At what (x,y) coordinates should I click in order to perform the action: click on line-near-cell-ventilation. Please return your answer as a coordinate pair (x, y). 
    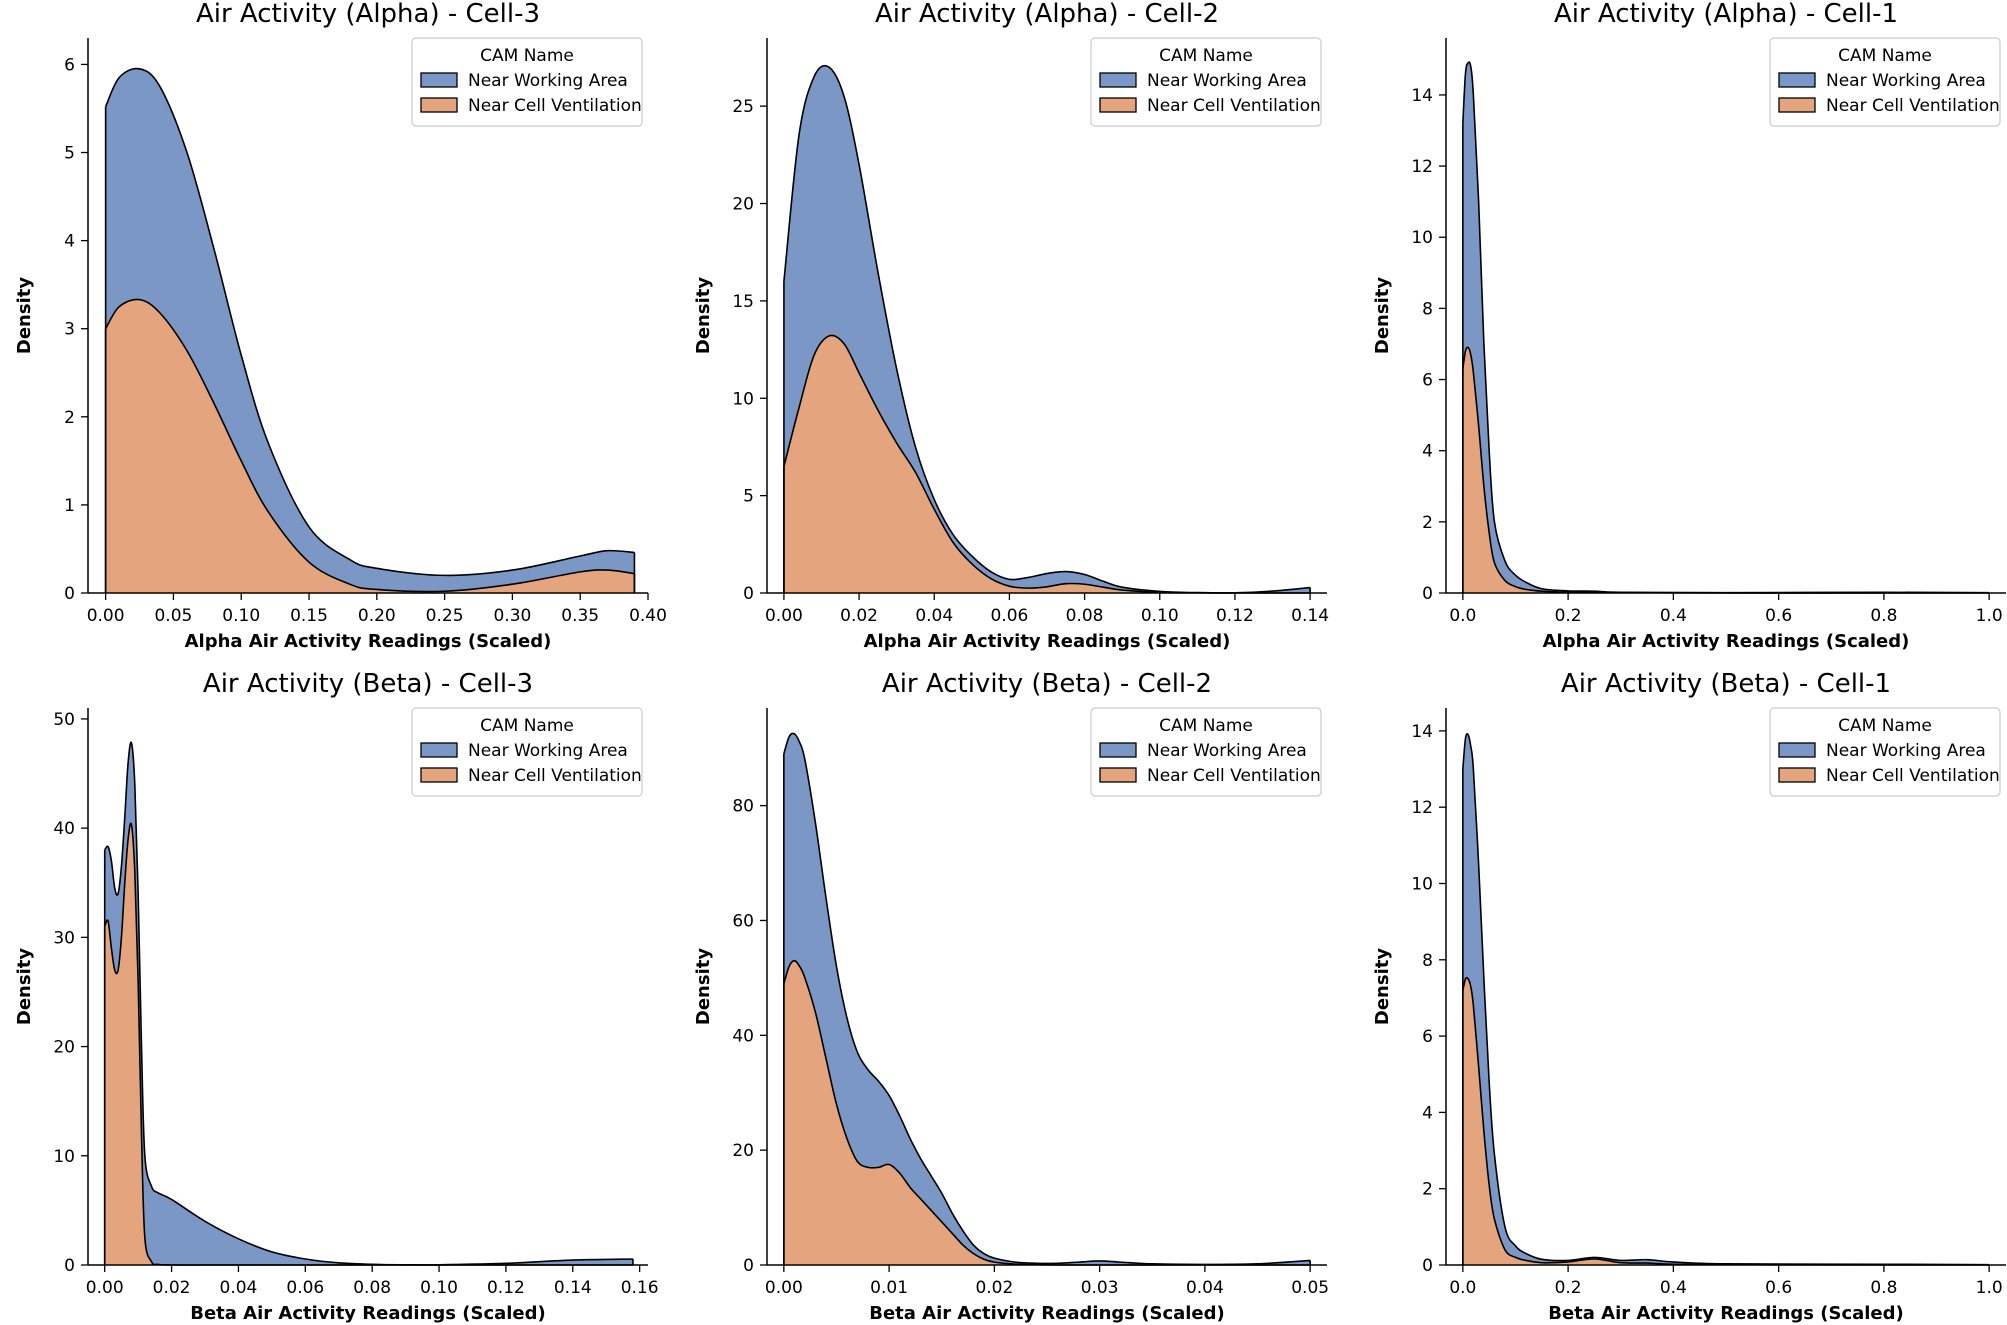
    Looking at the image, I should click on (1726, 470).